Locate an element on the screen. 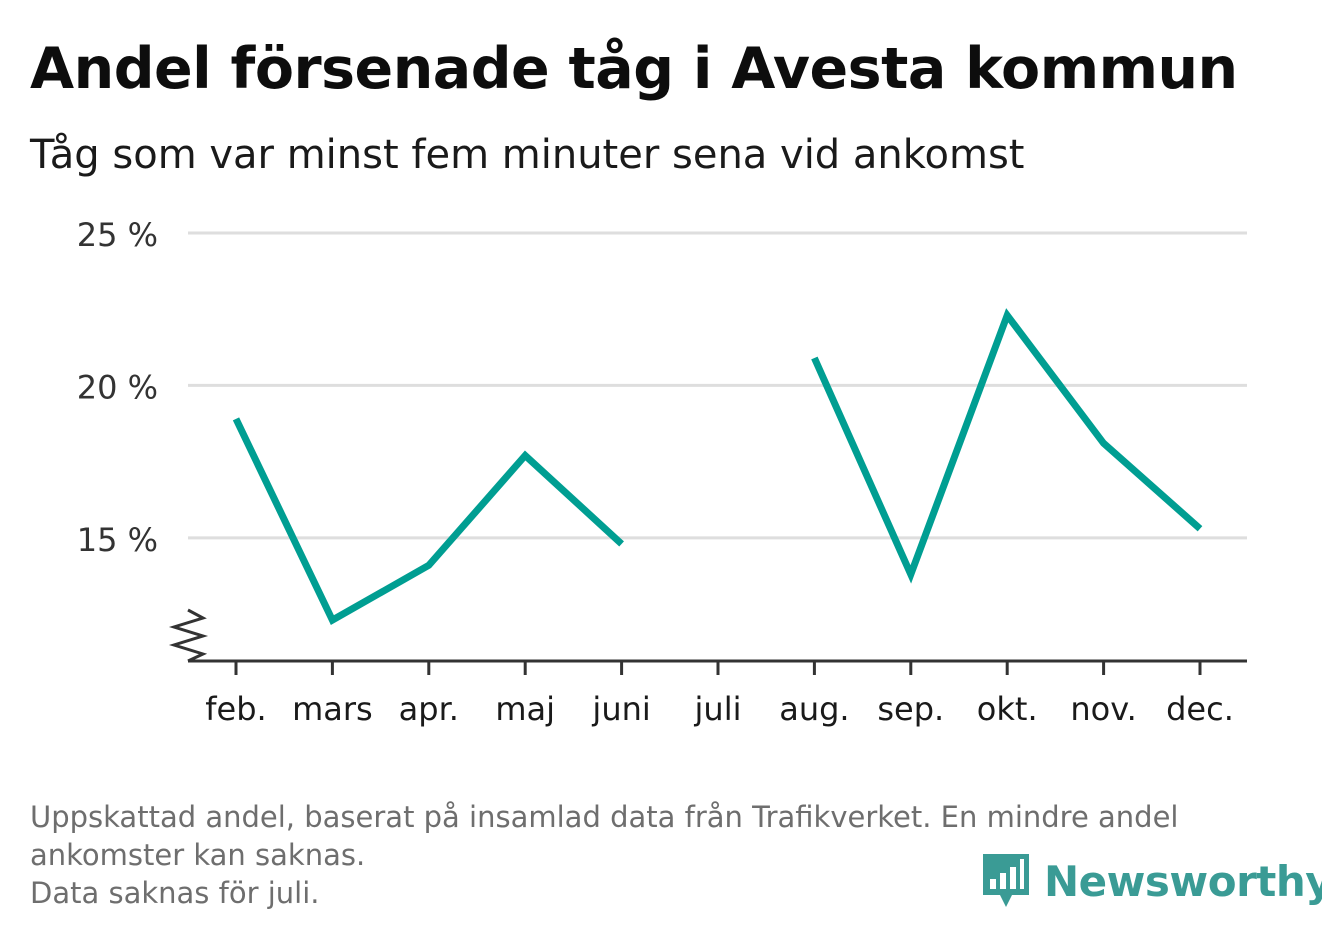 This screenshot has height=939, width=1322. x-tick-label: dec. is located at coordinates (1200, 709).